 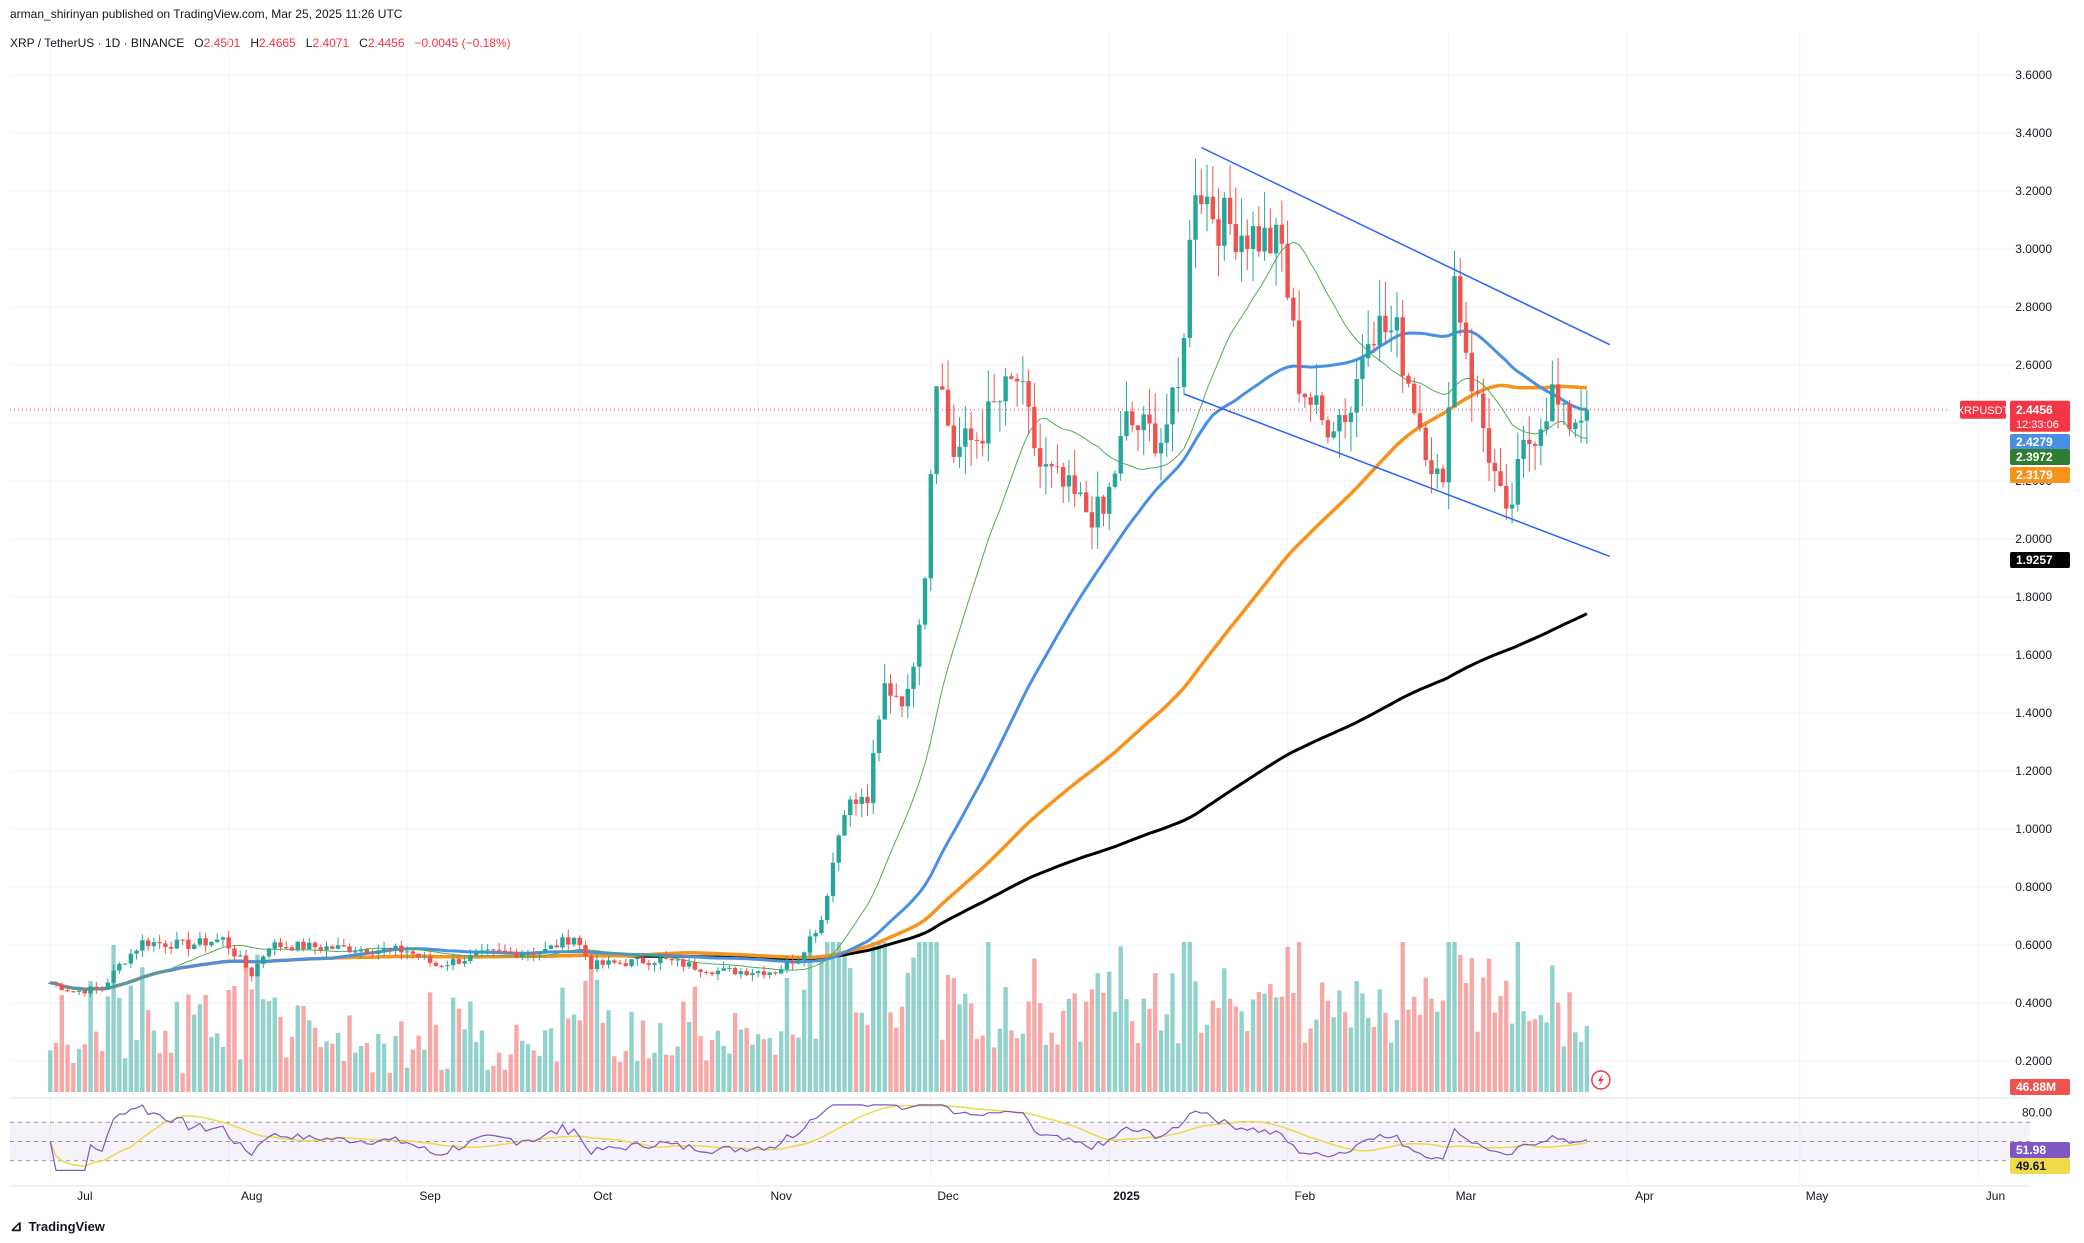 What do you see at coordinates (1995, 1196) in the screenshot?
I see `x-tick-label: Jun` at bounding box center [1995, 1196].